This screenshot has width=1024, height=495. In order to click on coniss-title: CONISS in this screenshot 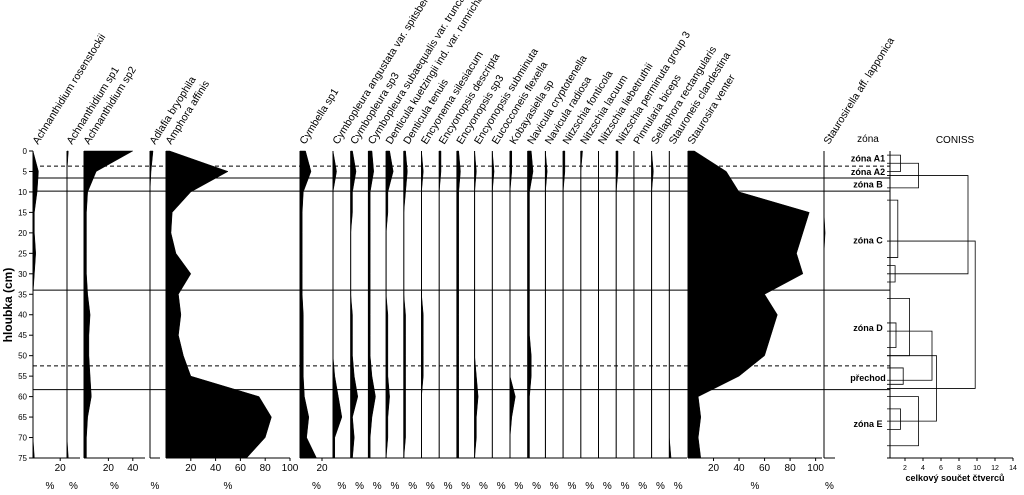, I will do `click(955, 140)`.